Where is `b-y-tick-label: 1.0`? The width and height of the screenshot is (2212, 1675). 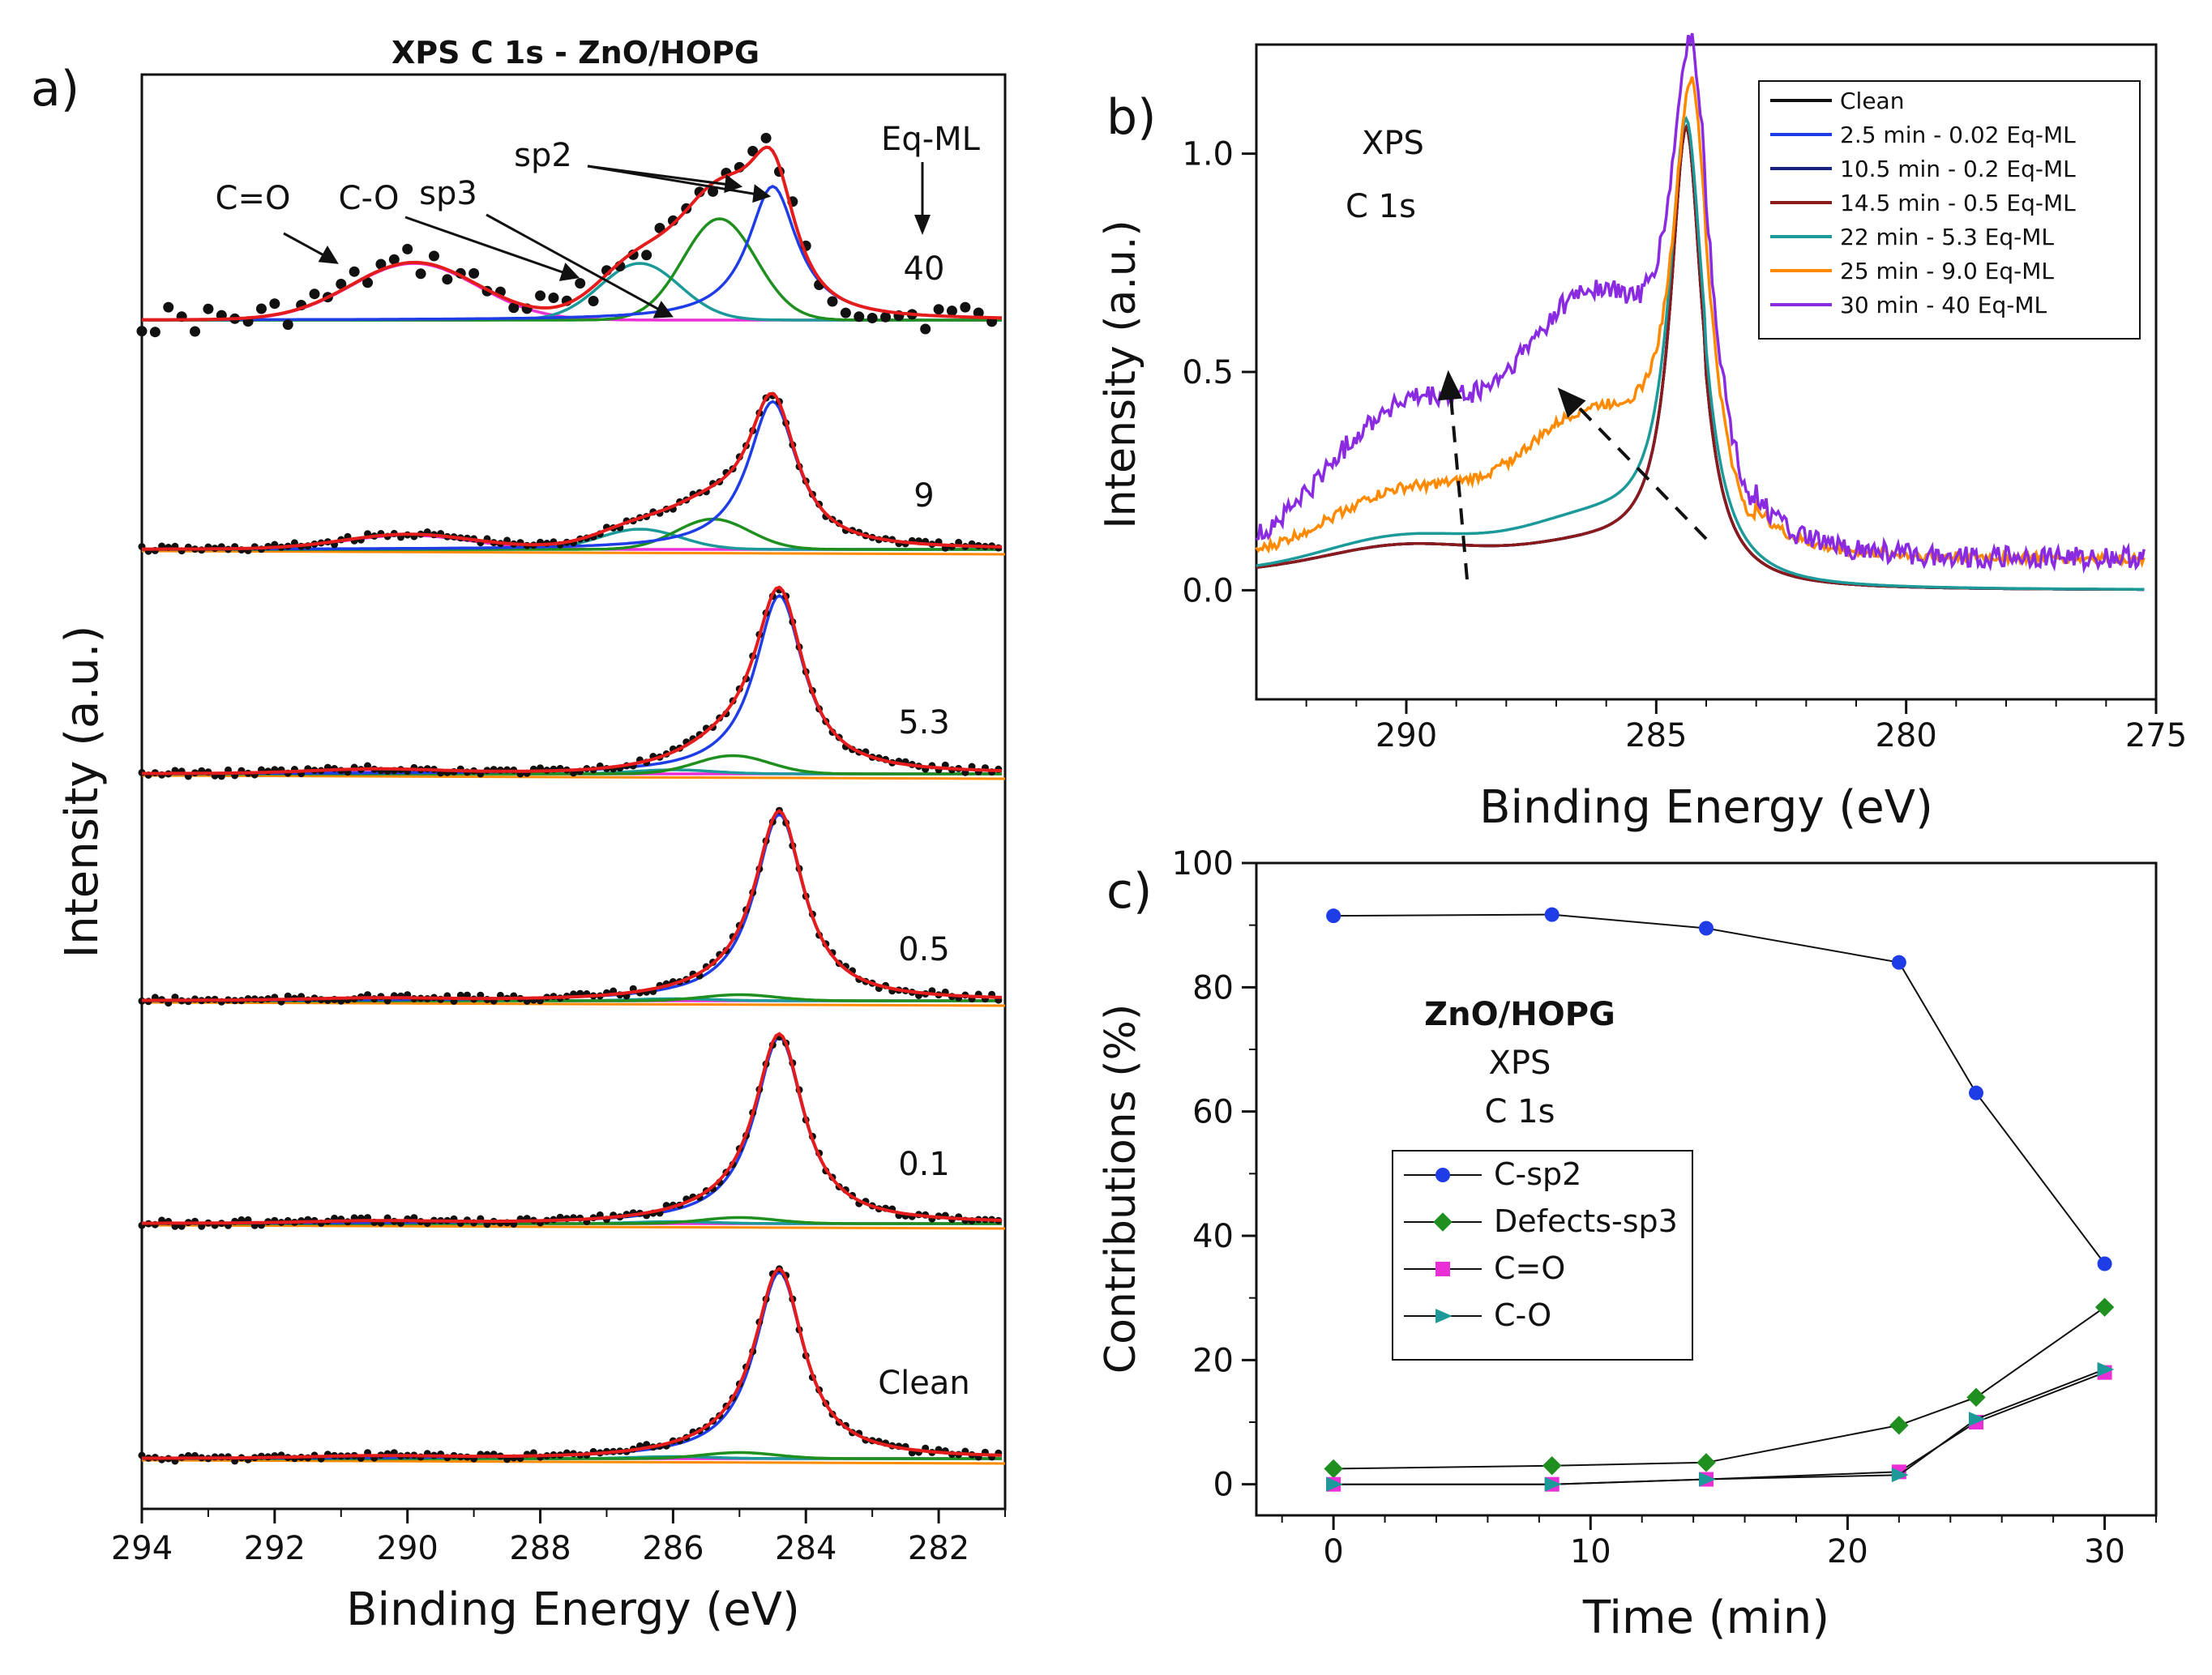 b-y-tick-label: 1.0 is located at coordinates (1208, 154).